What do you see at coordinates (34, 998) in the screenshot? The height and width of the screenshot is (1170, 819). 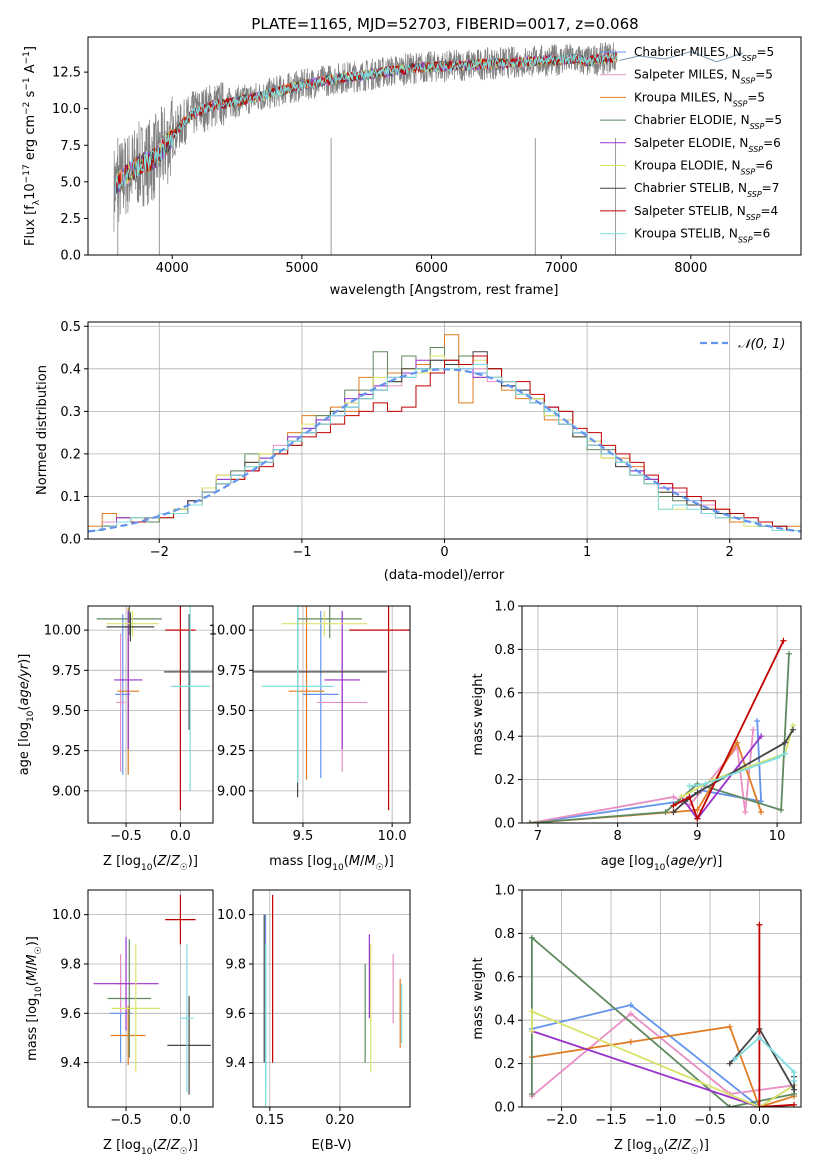 I see `y-axis-label: mass [log10(M/M☉)]` at bounding box center [34, 998].